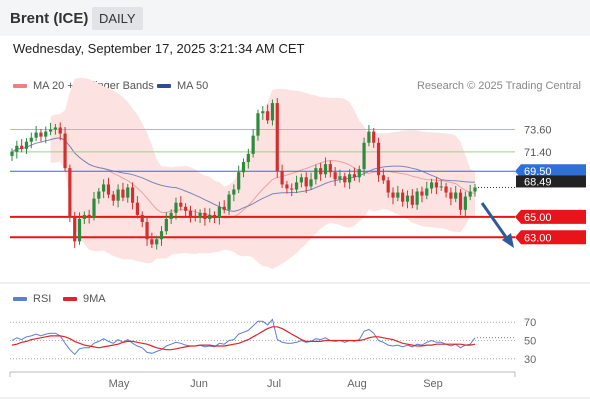  What do you see at coordinates (117, 18) in the screenshot?
I see `timeframe-badge: DAILY` at bounding box center [117, 18].